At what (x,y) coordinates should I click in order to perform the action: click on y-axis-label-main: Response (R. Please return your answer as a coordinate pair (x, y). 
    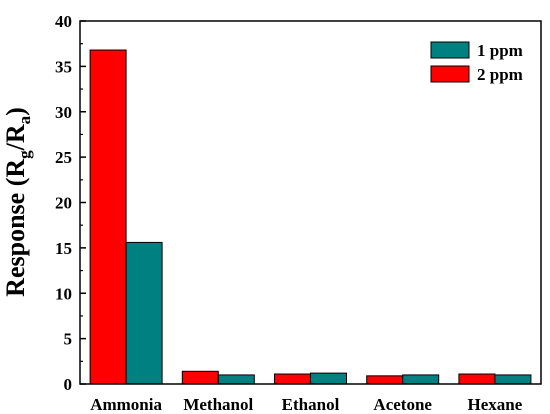
    Looking at the image, I should click on (15, 228).